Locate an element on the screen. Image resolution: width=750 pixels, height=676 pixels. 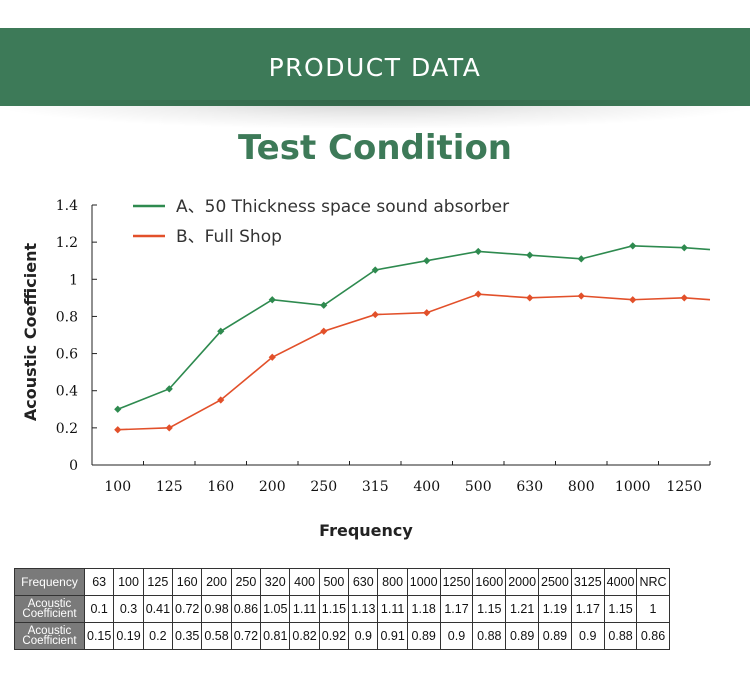
x-tick-label: 1250 is located at coordinates (684, 487).